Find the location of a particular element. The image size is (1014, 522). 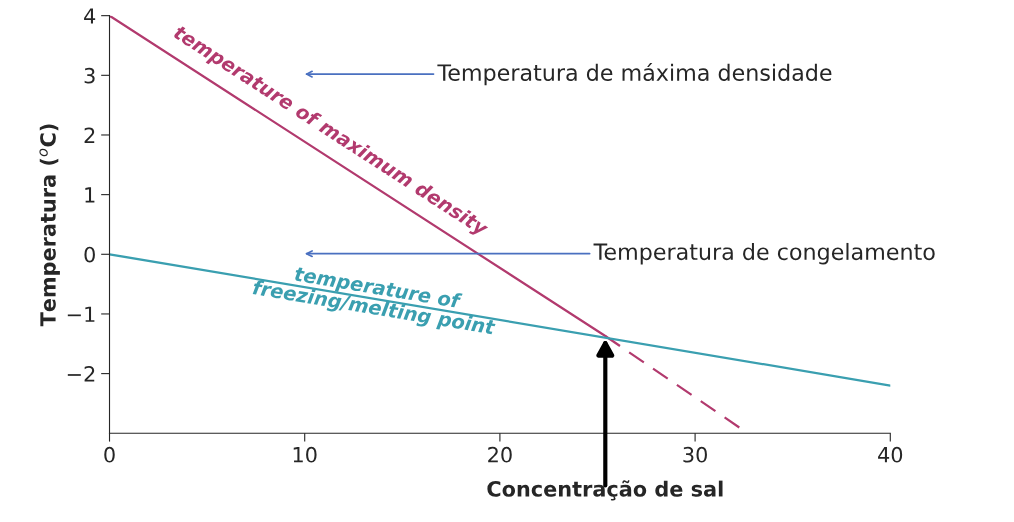

y-axis-title: Temperatura ($^{o}$C) is located at coordinates (49, 225).